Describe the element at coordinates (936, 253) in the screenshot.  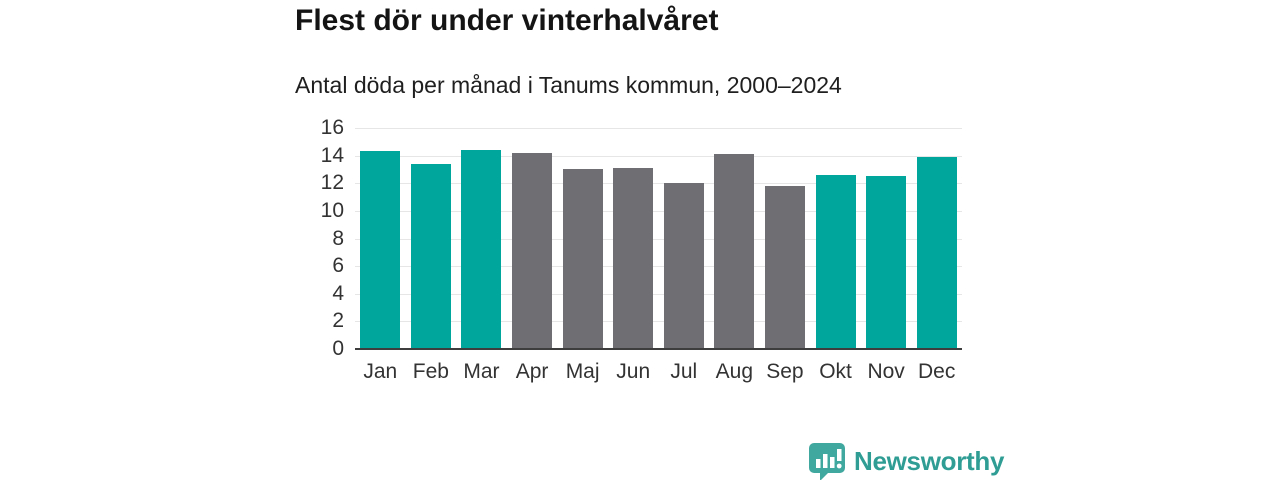
I see `bar-dec` at that location.